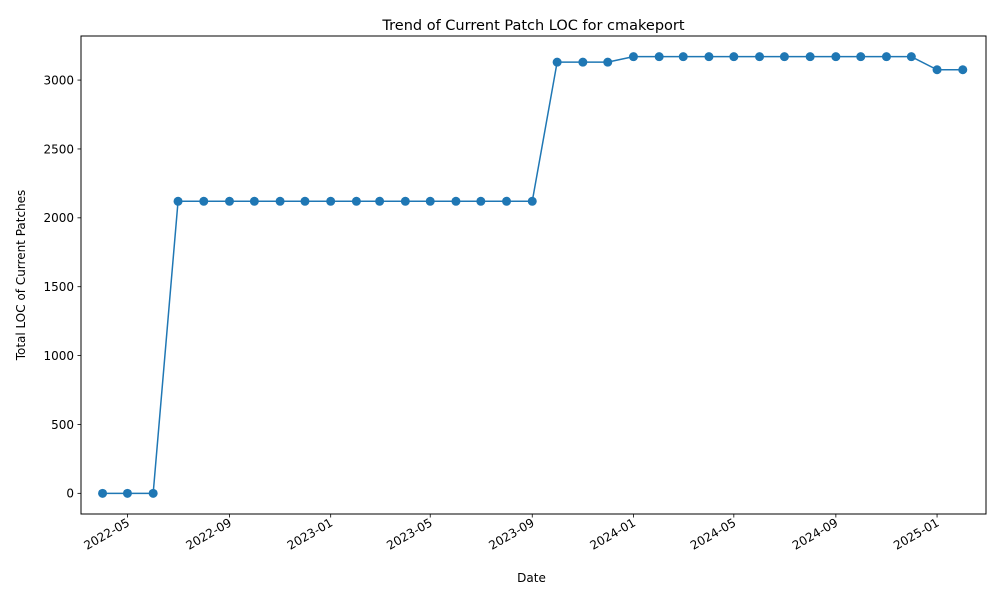  What do you see at coordinates (58, 80) in the screenshot?
I see `y-tick-label: 3000` at bounding box center [58, 80].